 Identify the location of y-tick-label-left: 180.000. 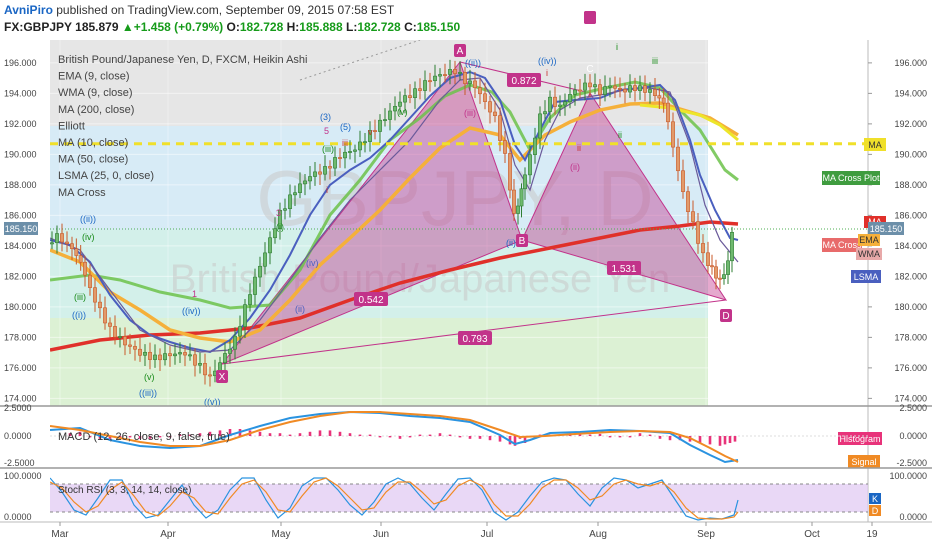
(20, 307).